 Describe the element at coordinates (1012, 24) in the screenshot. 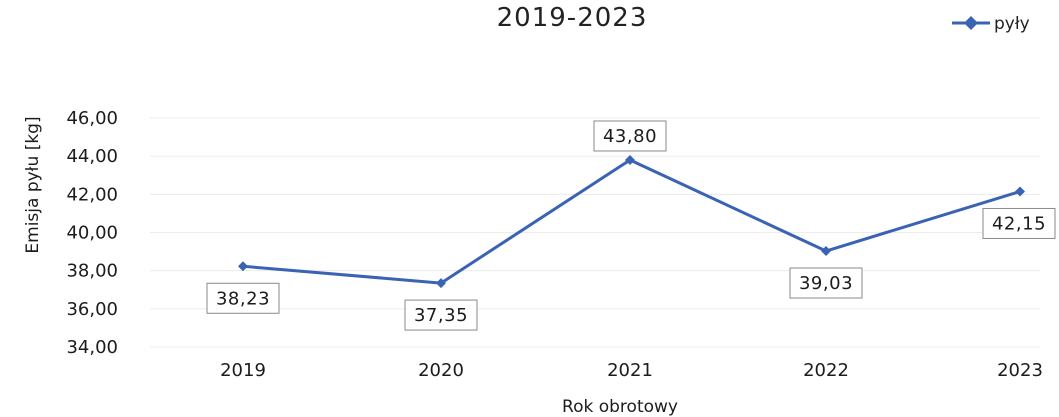

I see `legend-label: pyły` at that location.